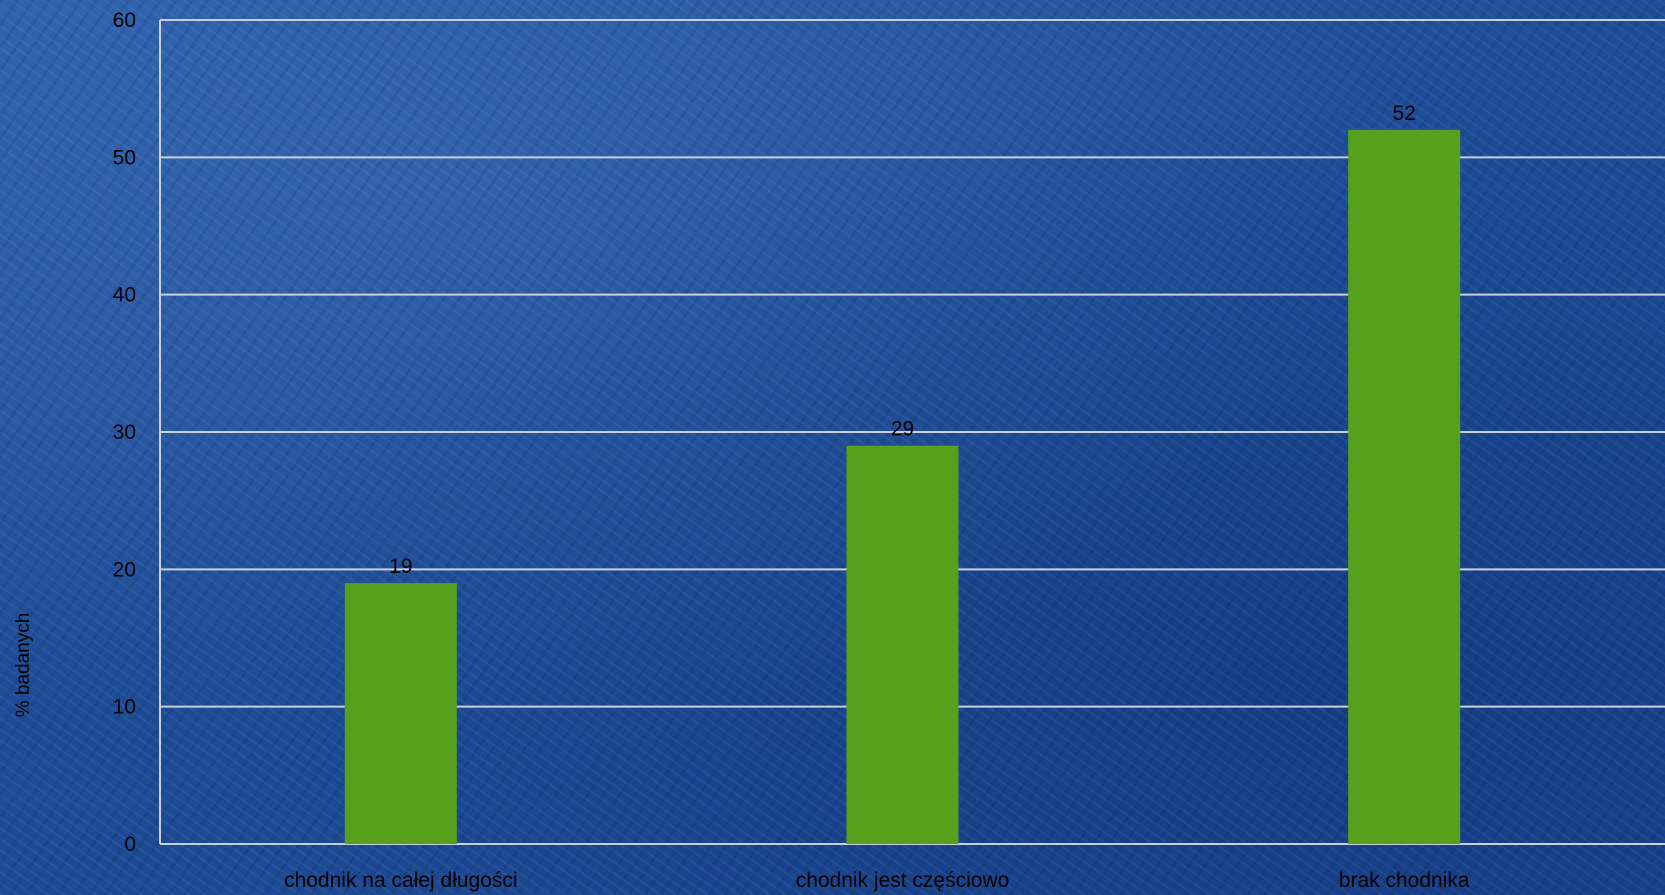 This screenshot has height=895, width=1665. Describe the element at coordinates (124, 20) in the screenshot. I see `y-tick-label: 60` at that location.